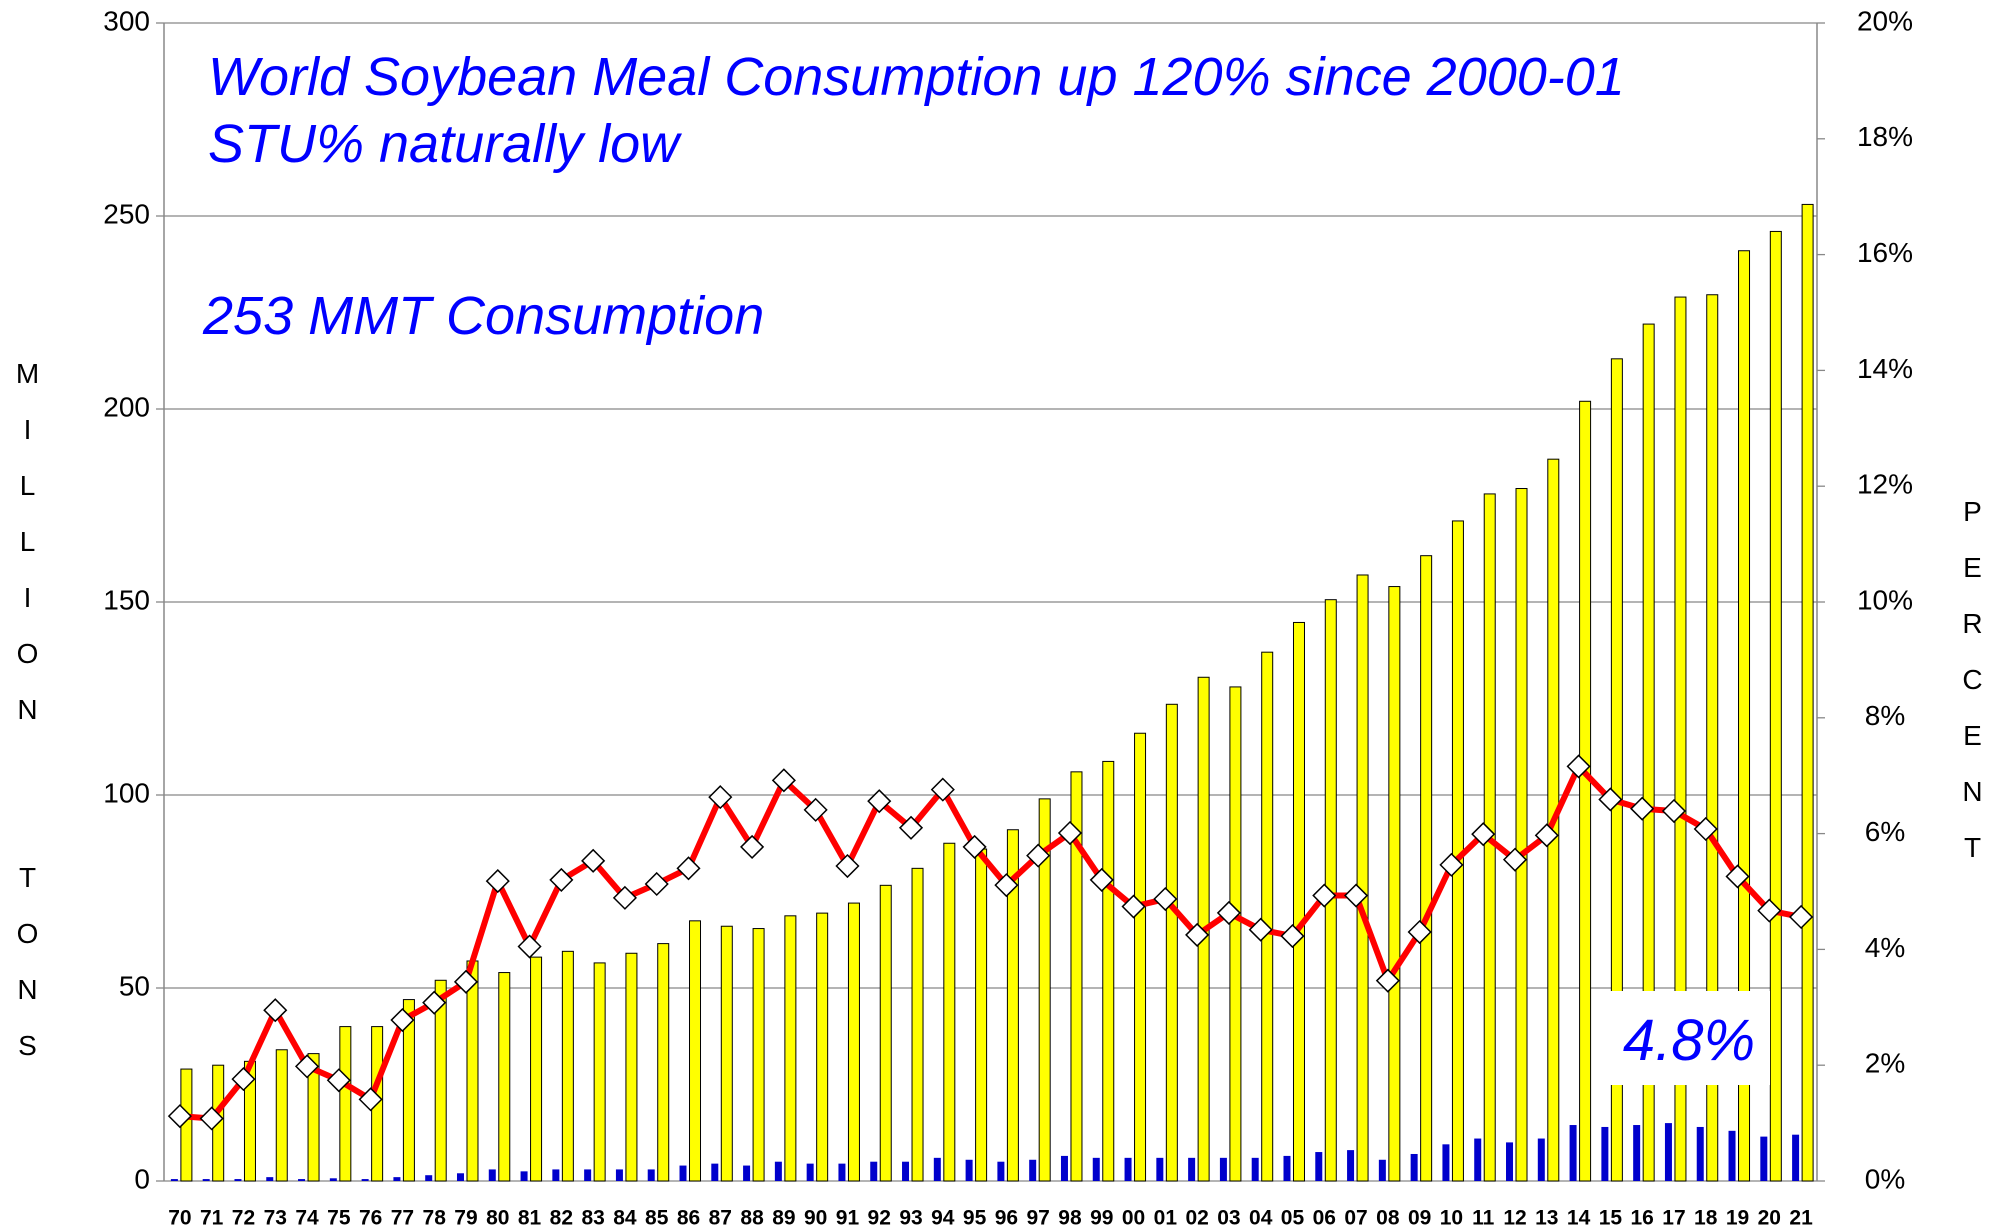 This screenshot has width=1994, height=1231. I want to click on y2-tick-label: 4%, so click(1885, 947).